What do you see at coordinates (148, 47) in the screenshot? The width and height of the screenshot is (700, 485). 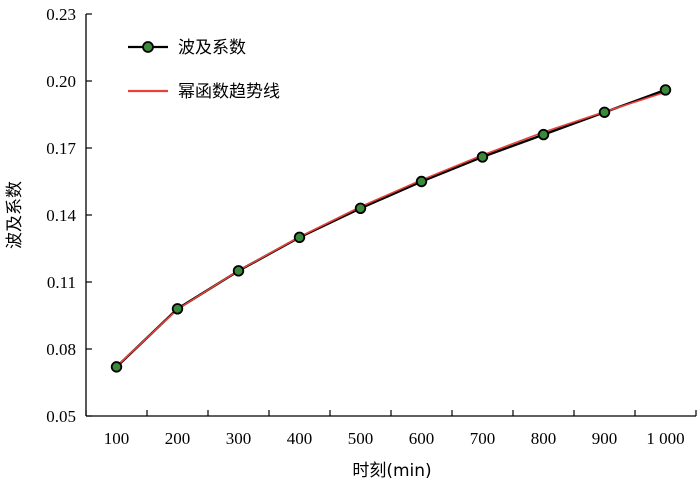 I see `legend-marker-coefficient` at bounding box center [148, 47].